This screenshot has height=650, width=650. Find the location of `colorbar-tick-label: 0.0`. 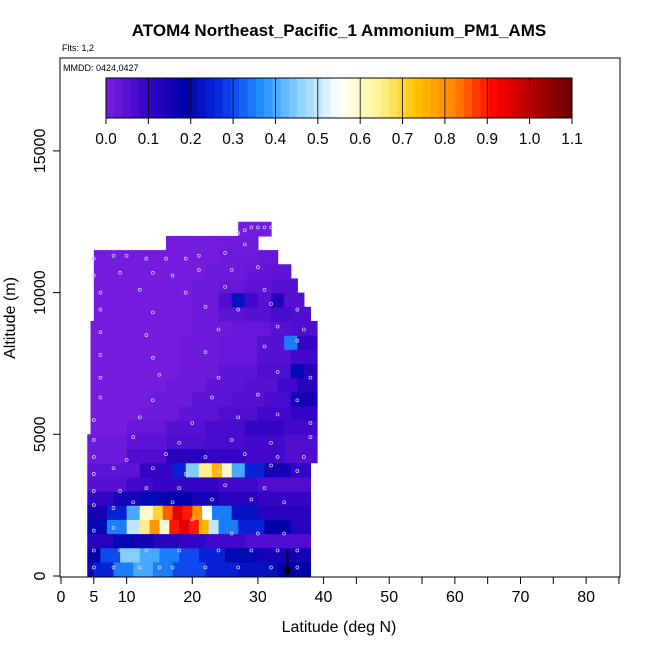

colorbar-tick-label: 0.0 is located at coordinates (106, 139).